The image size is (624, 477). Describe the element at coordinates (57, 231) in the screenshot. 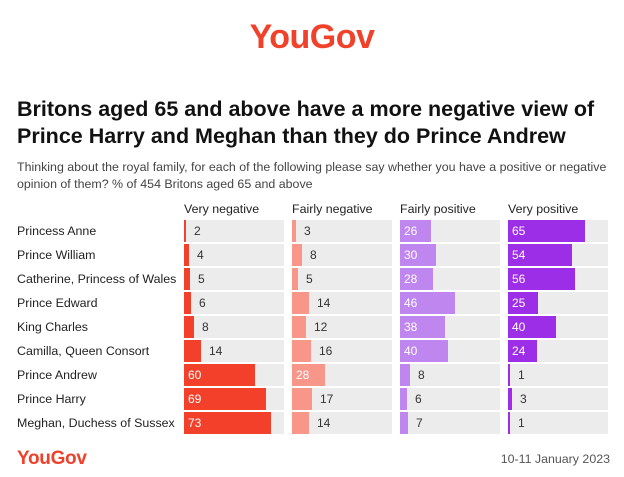

I see `row-label: Princess Anne` at that location.